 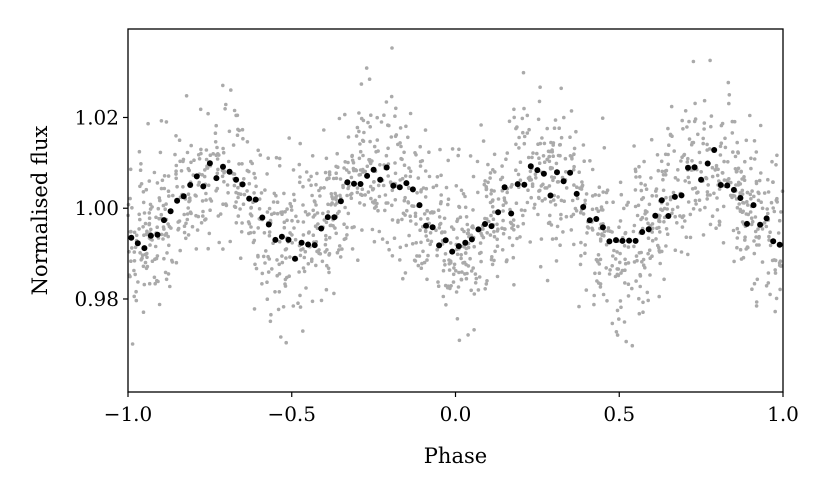 I want to click on x-tick-label: 0.5, so click(x=619, y=414).